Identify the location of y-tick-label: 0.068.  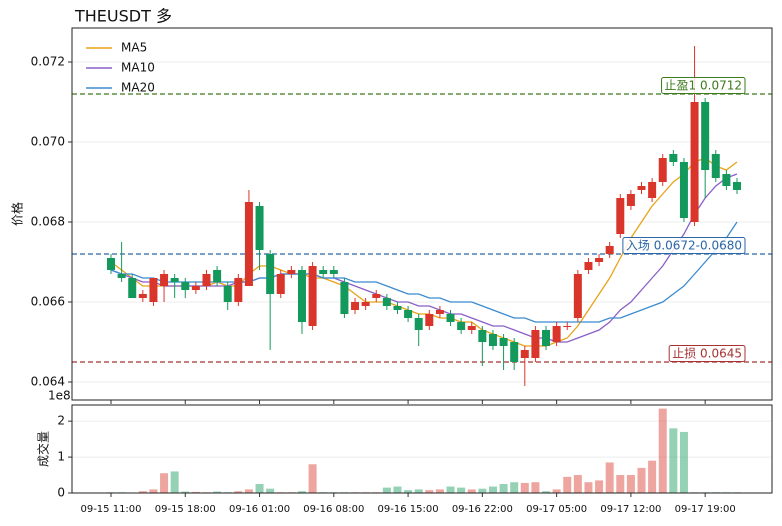
(48, 222).